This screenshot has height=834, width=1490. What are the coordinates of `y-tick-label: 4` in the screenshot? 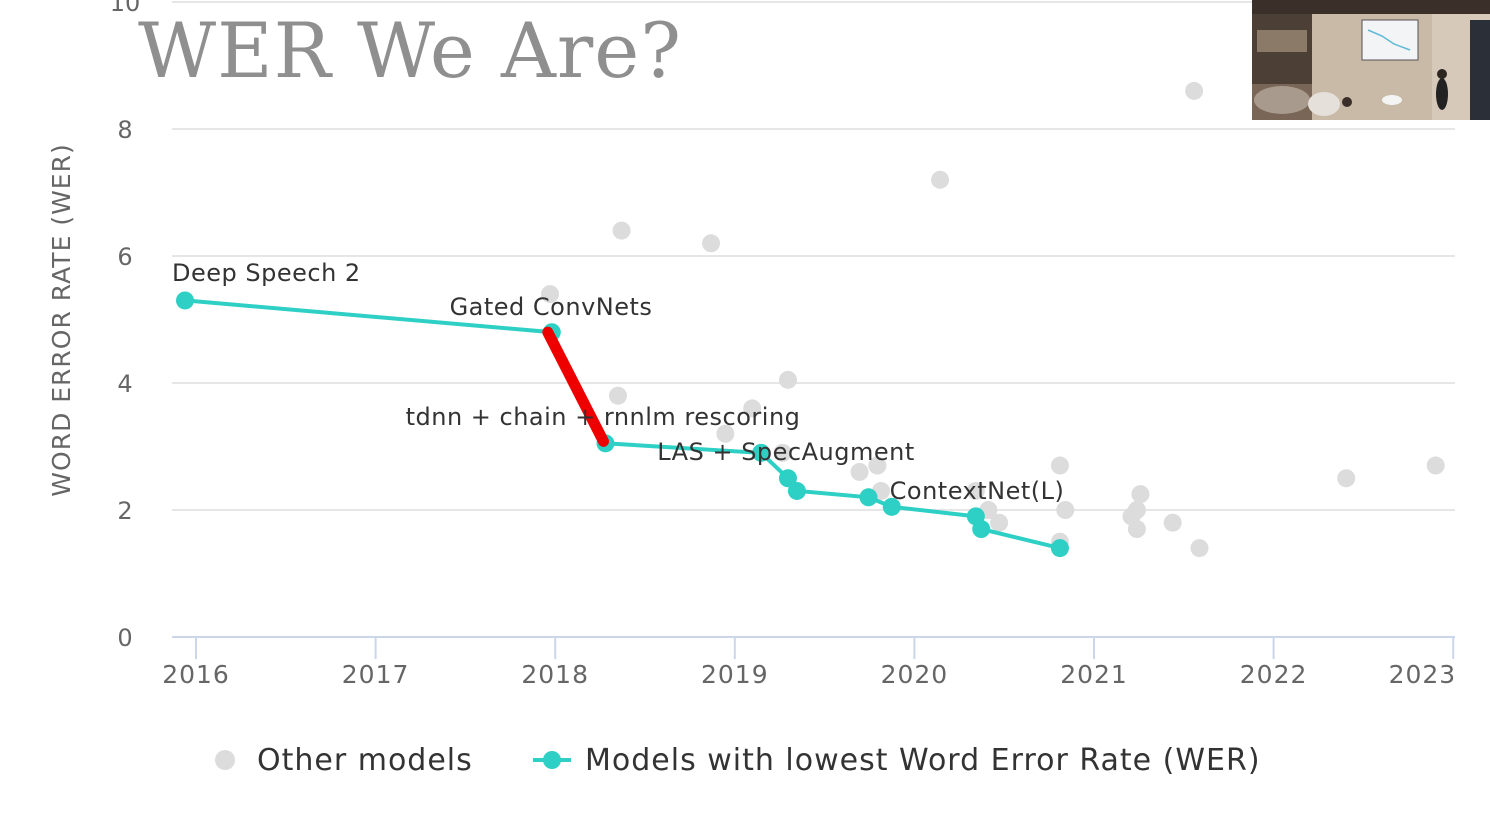 It's located at (124, 384).